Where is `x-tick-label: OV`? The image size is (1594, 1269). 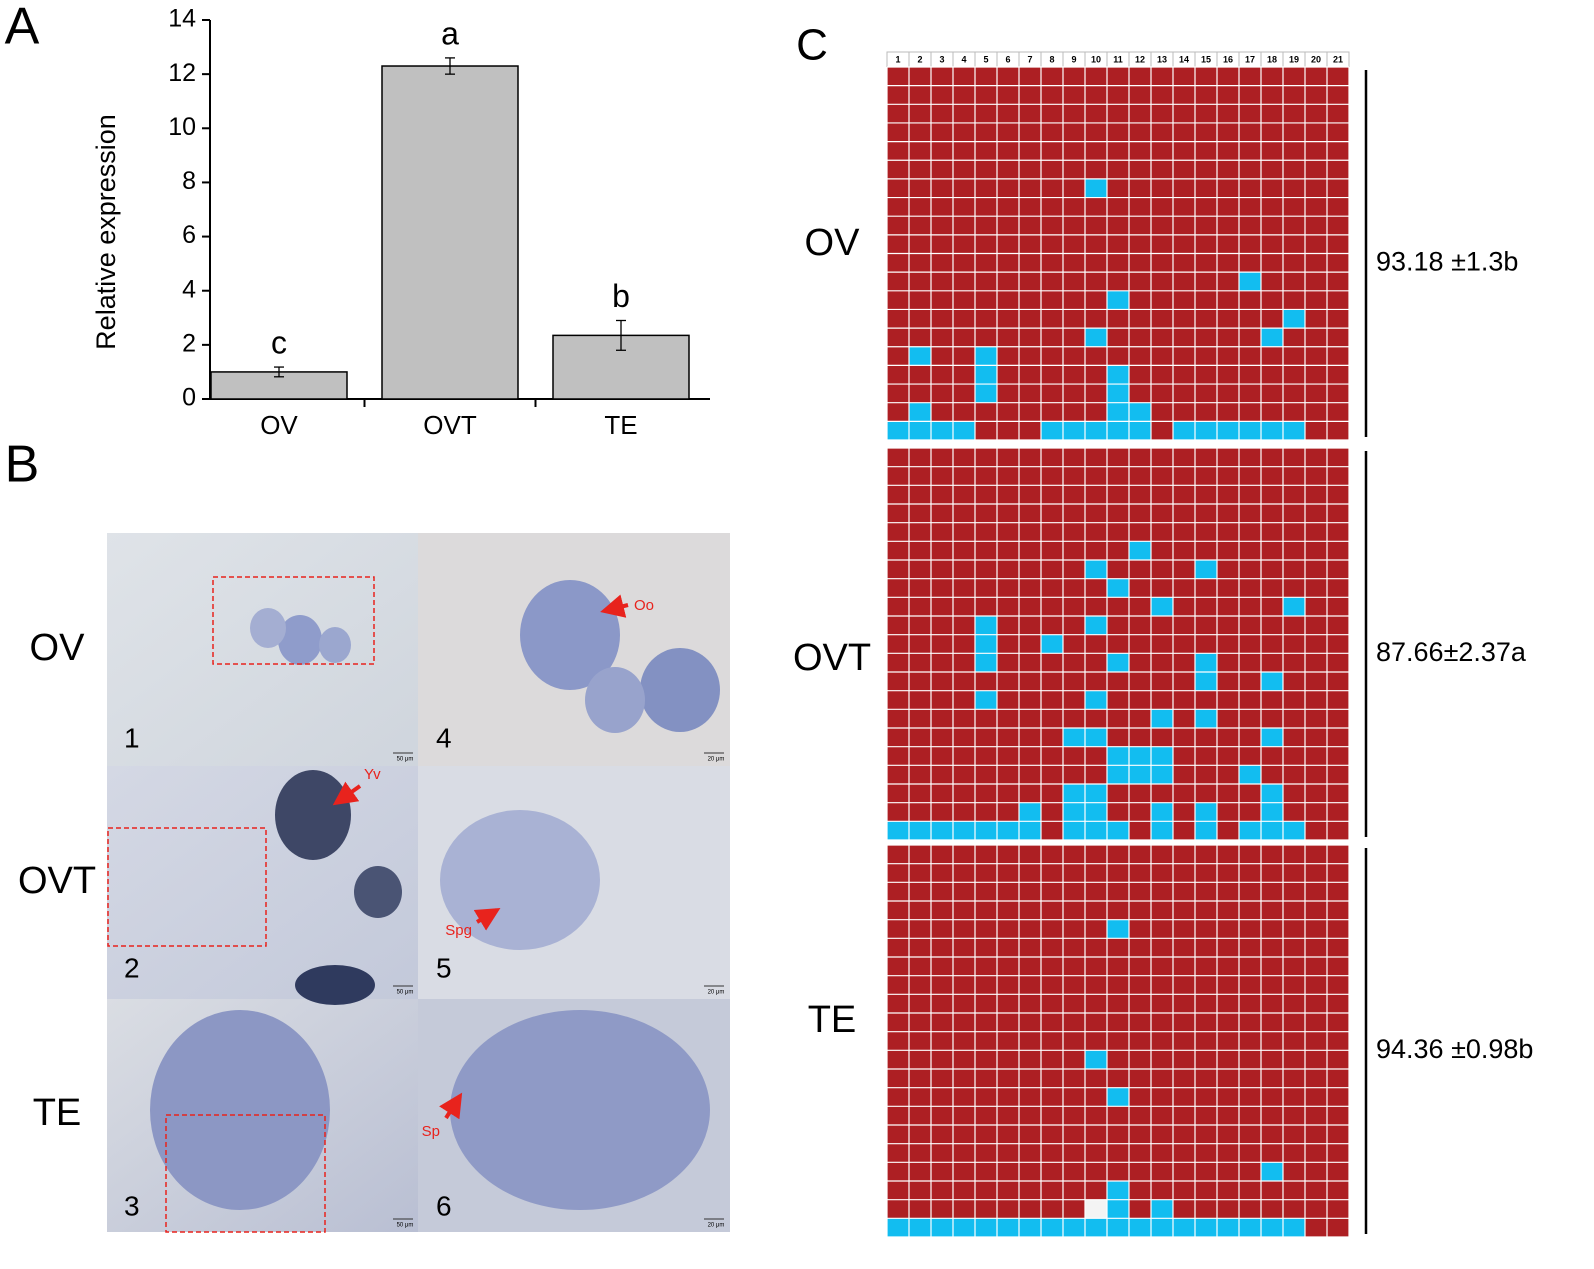
x-tick-label: OV is located at coordinates (279, 425).